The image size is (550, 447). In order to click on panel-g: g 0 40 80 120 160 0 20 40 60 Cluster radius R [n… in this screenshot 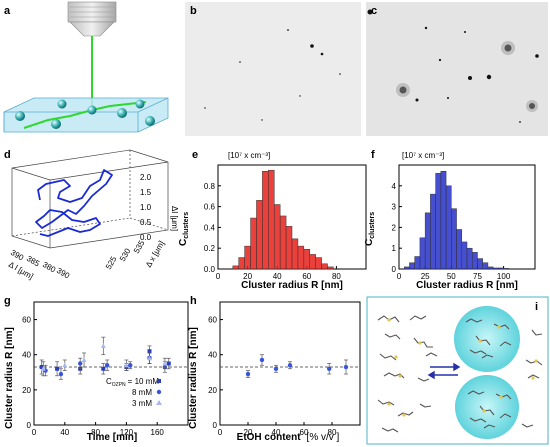, I will do `click(96, 369)`.